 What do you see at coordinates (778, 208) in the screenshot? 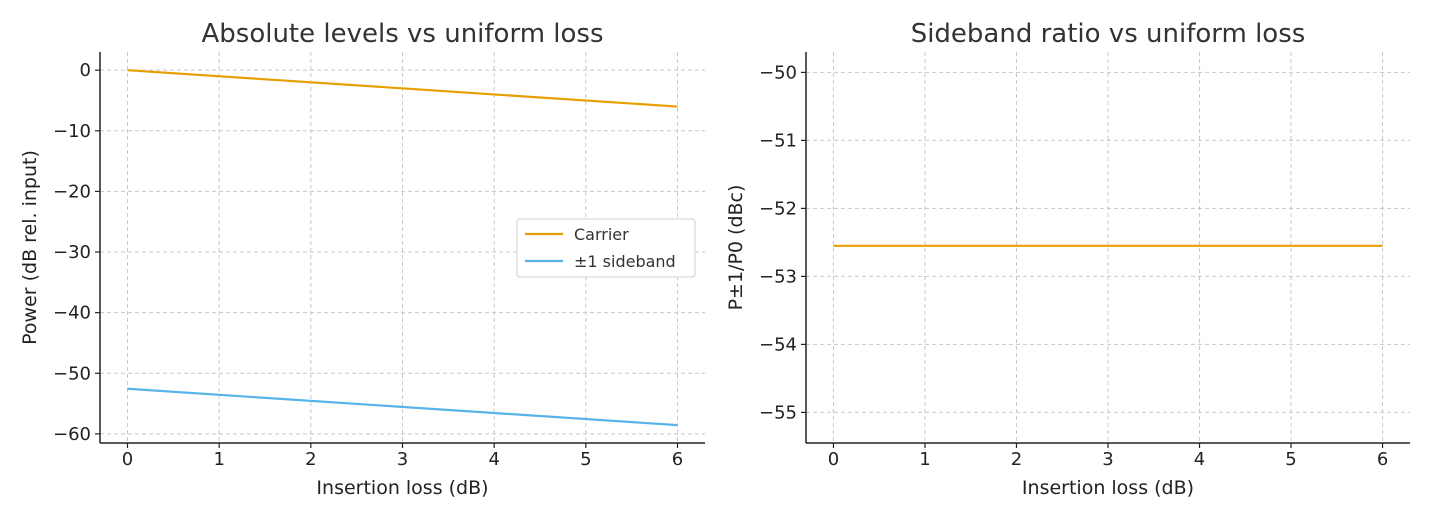
I see `y-tick-label: −52` at bounding box center [778, 208].